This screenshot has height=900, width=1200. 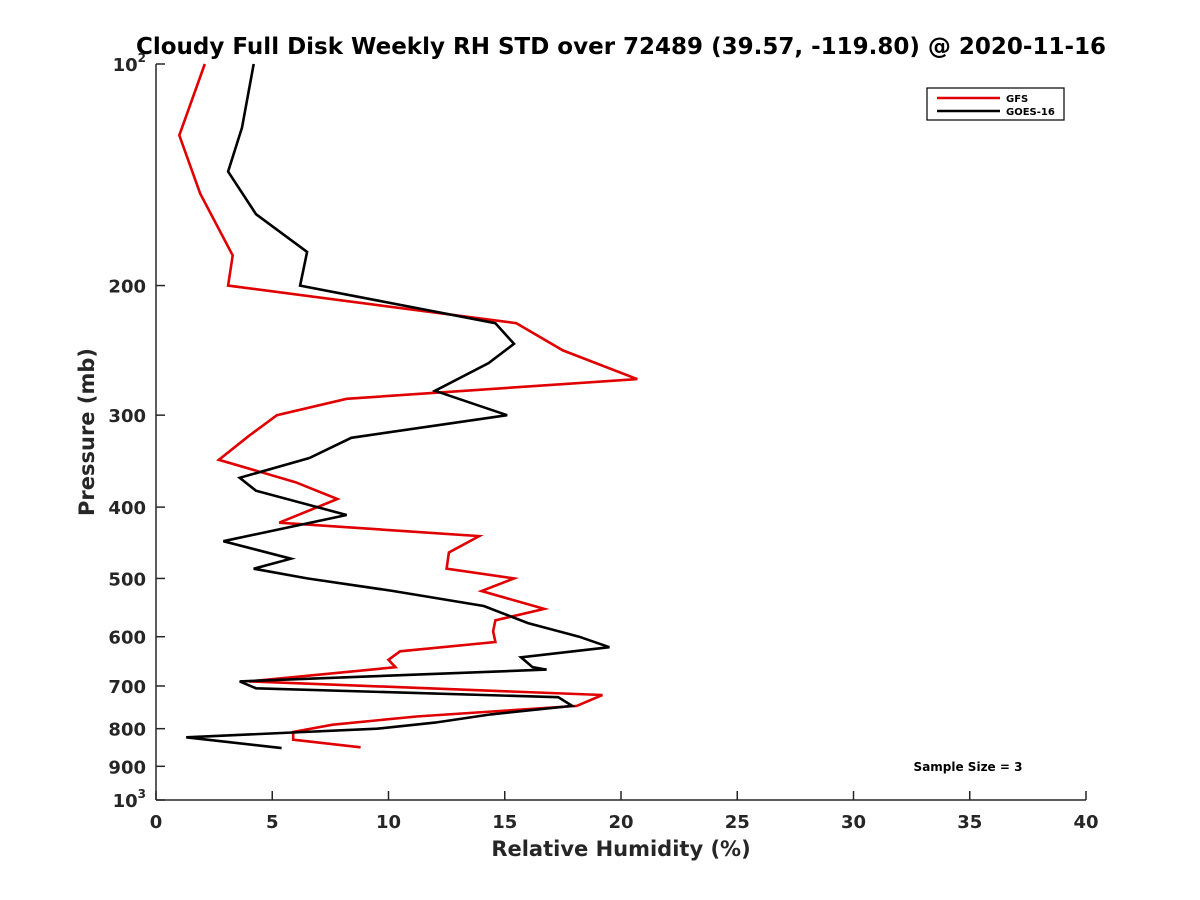 I want to click on y-tick-label-base: 300, so click(x=127, y=416).